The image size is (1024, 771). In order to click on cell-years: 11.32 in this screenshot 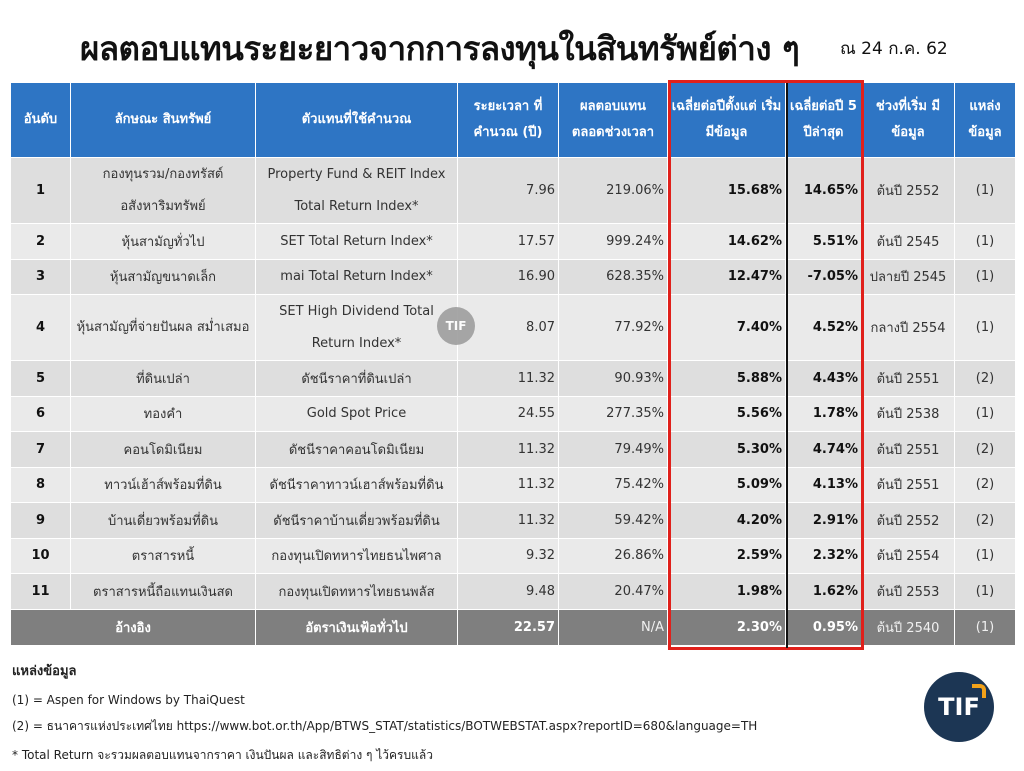, I will do `click(508, 449)`.